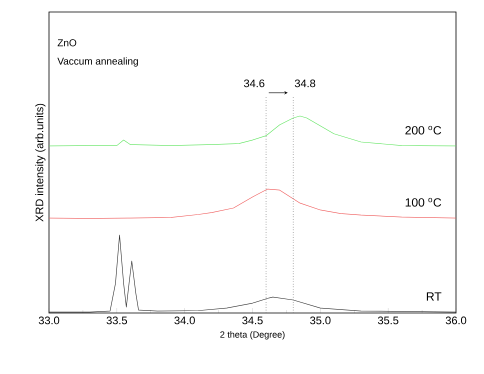 The width and height of the screenshot is (484, 374). What do you see at coordinates (252, 335) in the screenshot?
I see `x-axis-title: 2 theta (Degree)` at bounding box center [252, 335].